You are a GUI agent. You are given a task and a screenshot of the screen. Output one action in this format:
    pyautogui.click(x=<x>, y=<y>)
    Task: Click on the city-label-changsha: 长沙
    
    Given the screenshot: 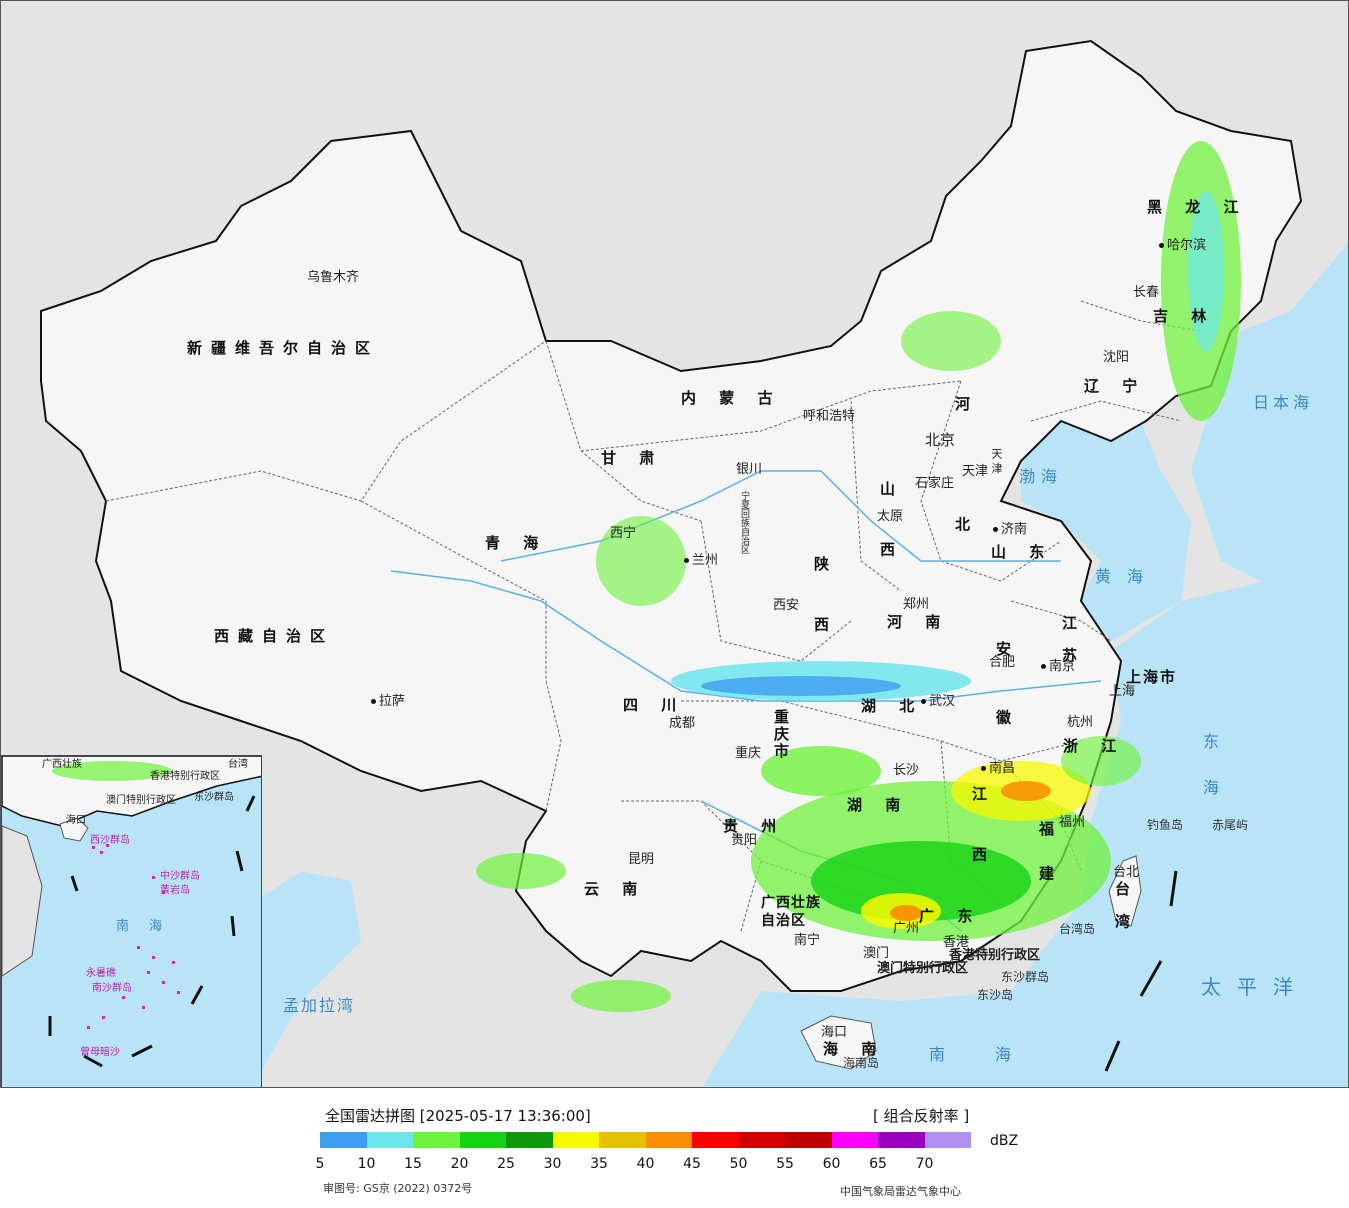 What is the action you would take?
    pyautogui.click(x=906, y=770)
    